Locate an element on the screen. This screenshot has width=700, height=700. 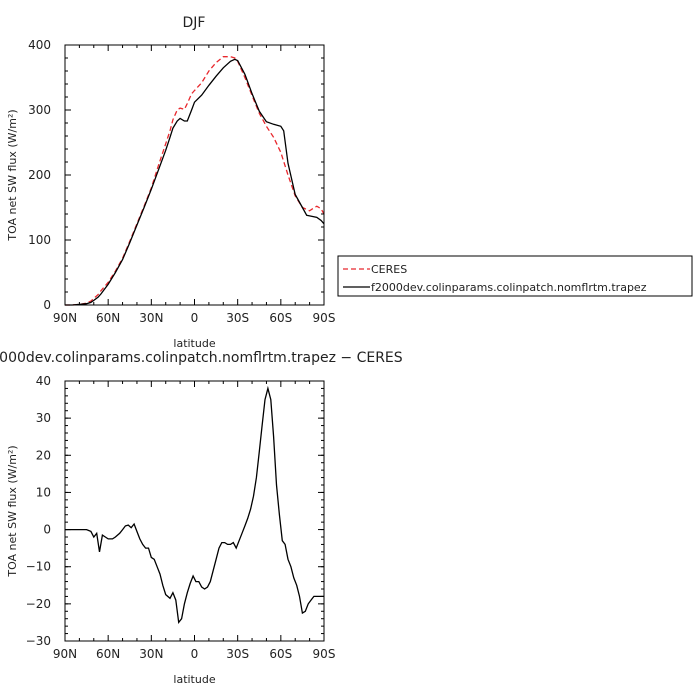
top-panel-title: DJF is located at coordinates (194, 23).